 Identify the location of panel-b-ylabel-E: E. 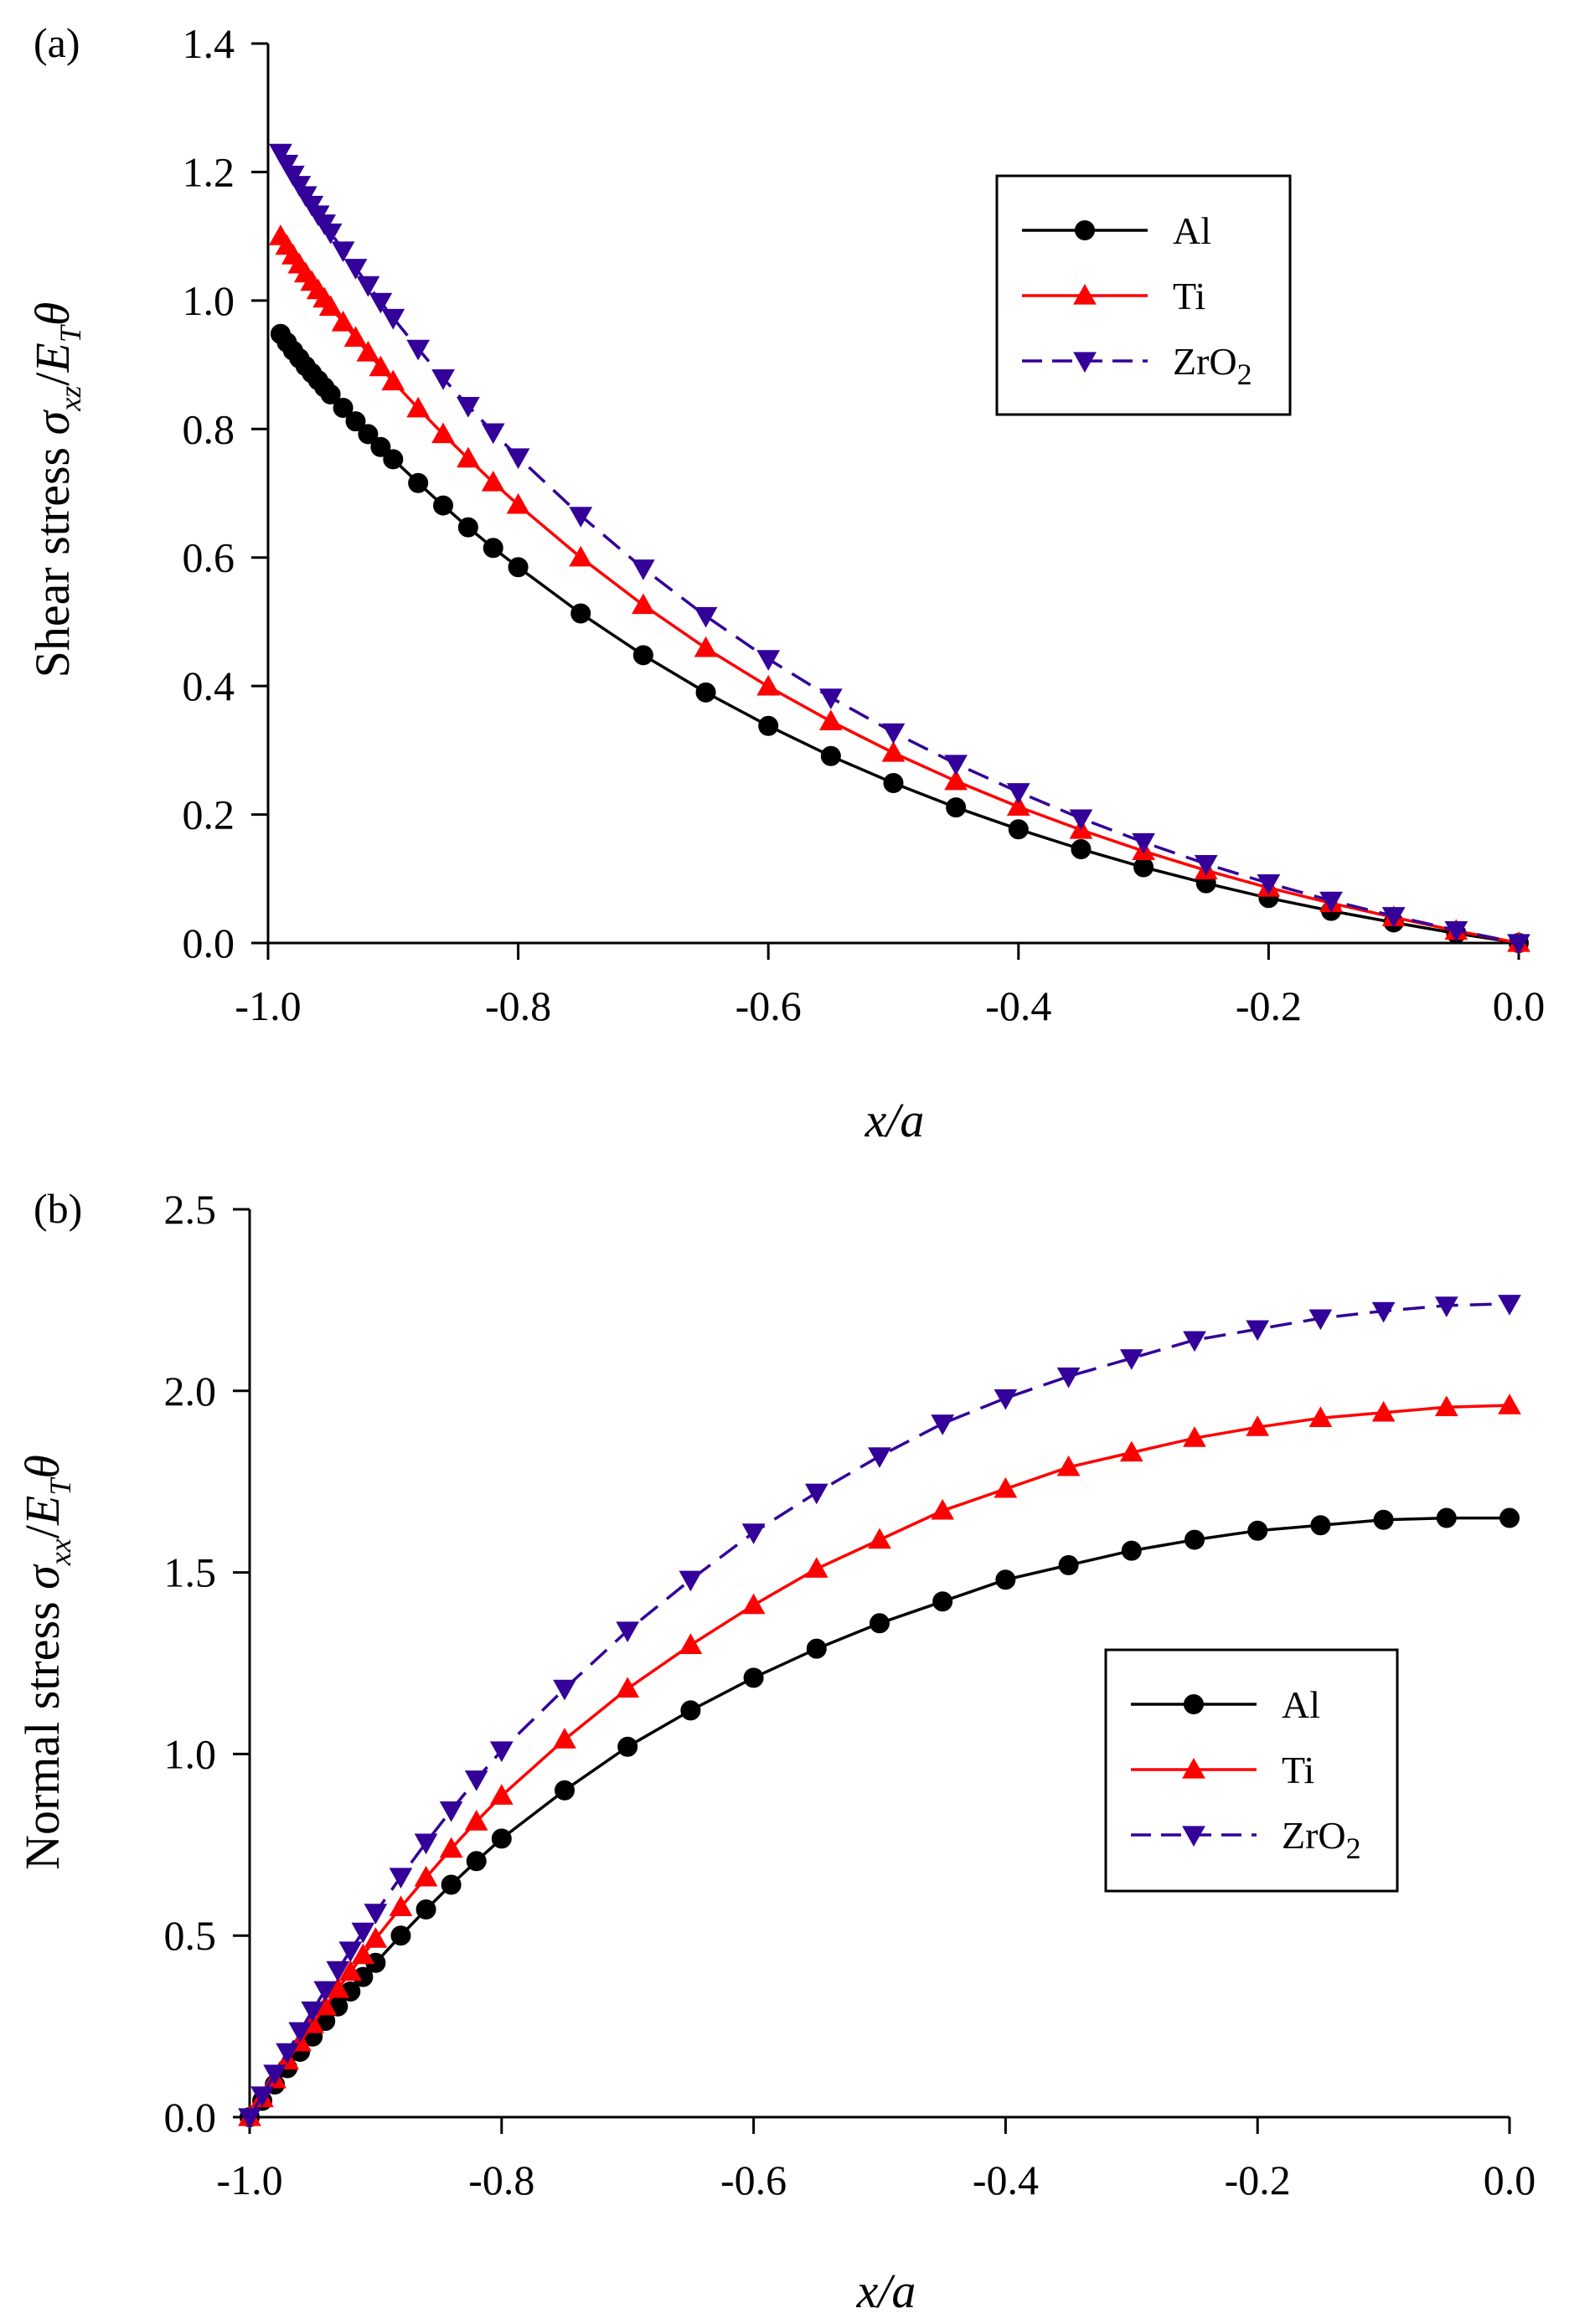
(42, 1511).